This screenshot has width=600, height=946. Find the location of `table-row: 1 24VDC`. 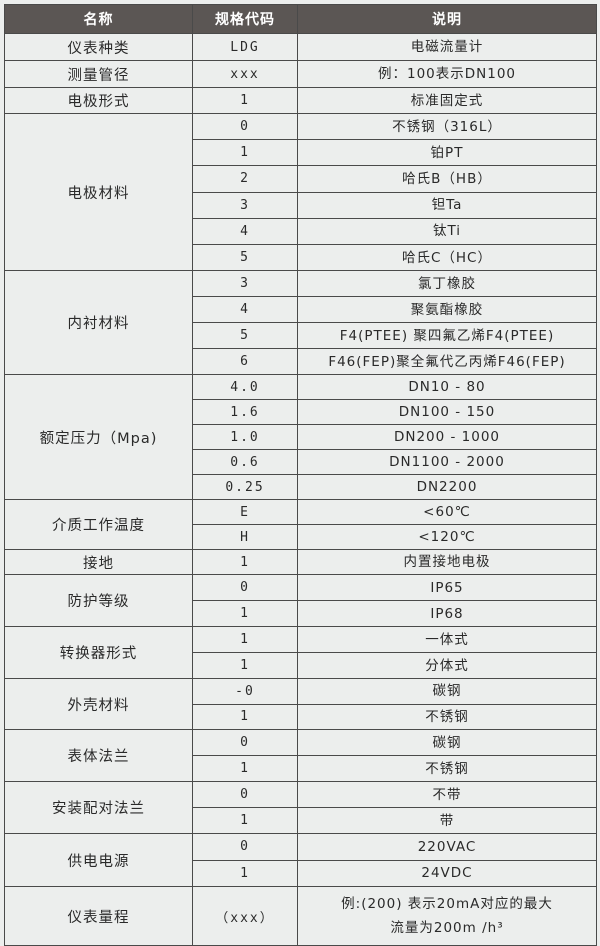

table-row: 1 24VDC is located at coordinates (301, 873).